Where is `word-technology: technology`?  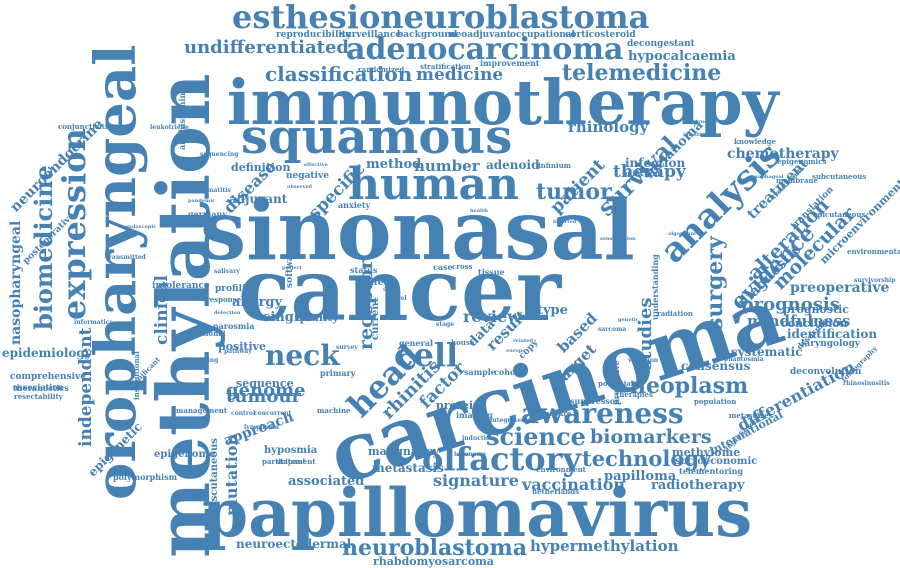
word-technology: technology is located at coordinates (647, 458).